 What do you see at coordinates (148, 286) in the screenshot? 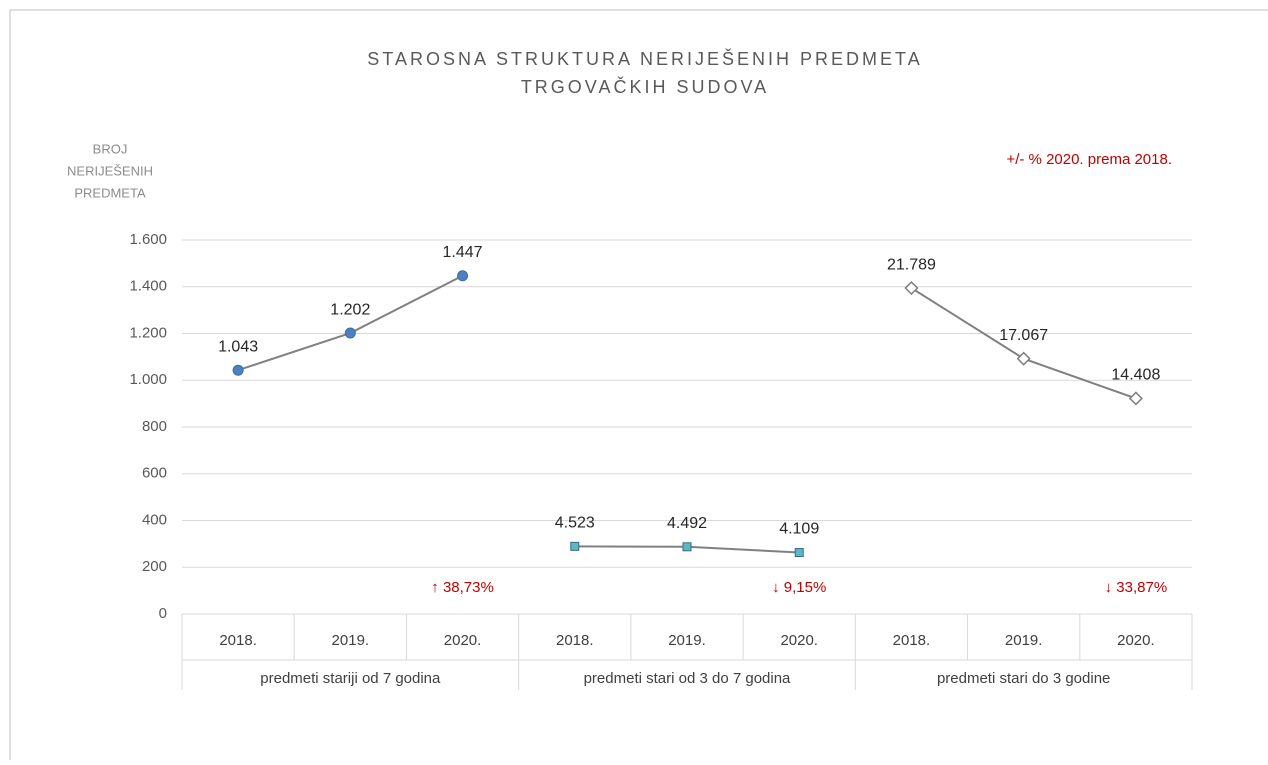
I see `y-tick-label: 1.400` at bounding box center [148, 286].